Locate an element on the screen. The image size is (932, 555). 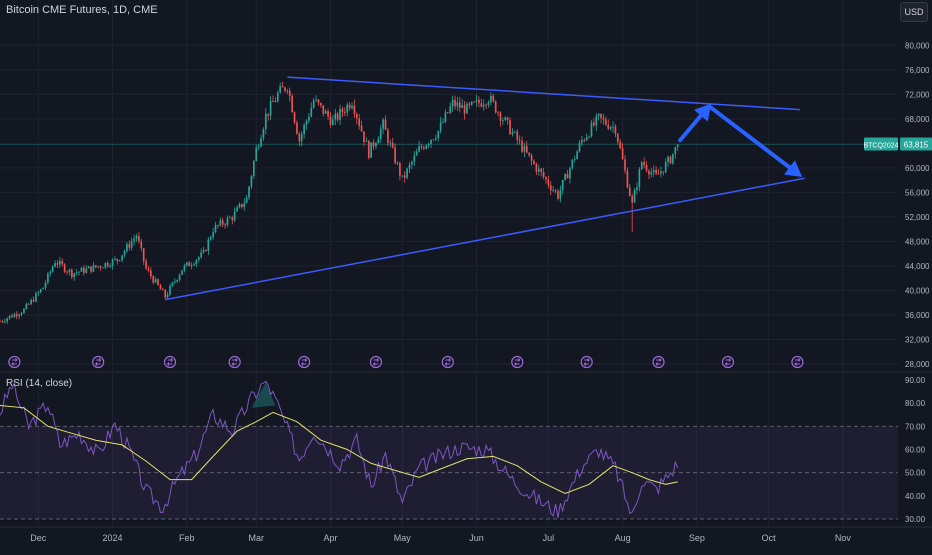
trendline-upper is located at coordinates (543, 93).